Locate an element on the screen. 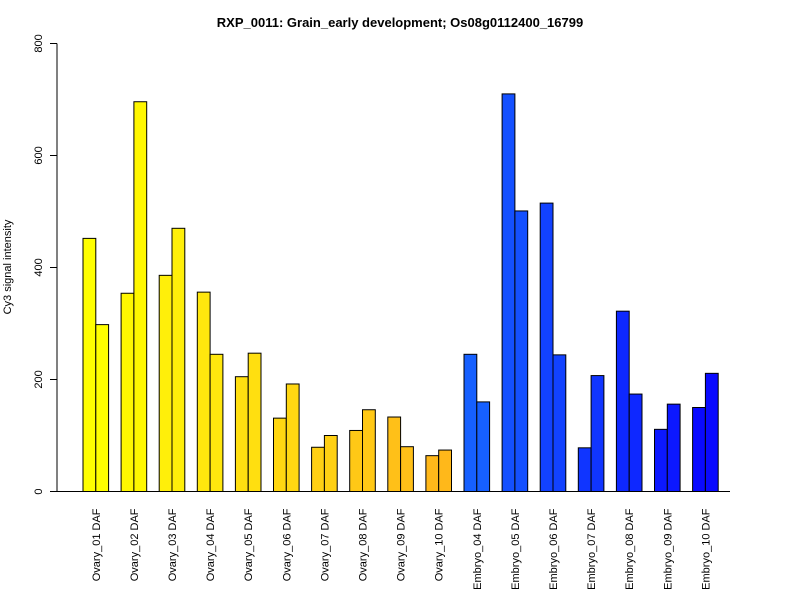 The height and width of the screenshot is (600, 800). category-label: Embryo_08 DAF is located at coordinates (630, 549).